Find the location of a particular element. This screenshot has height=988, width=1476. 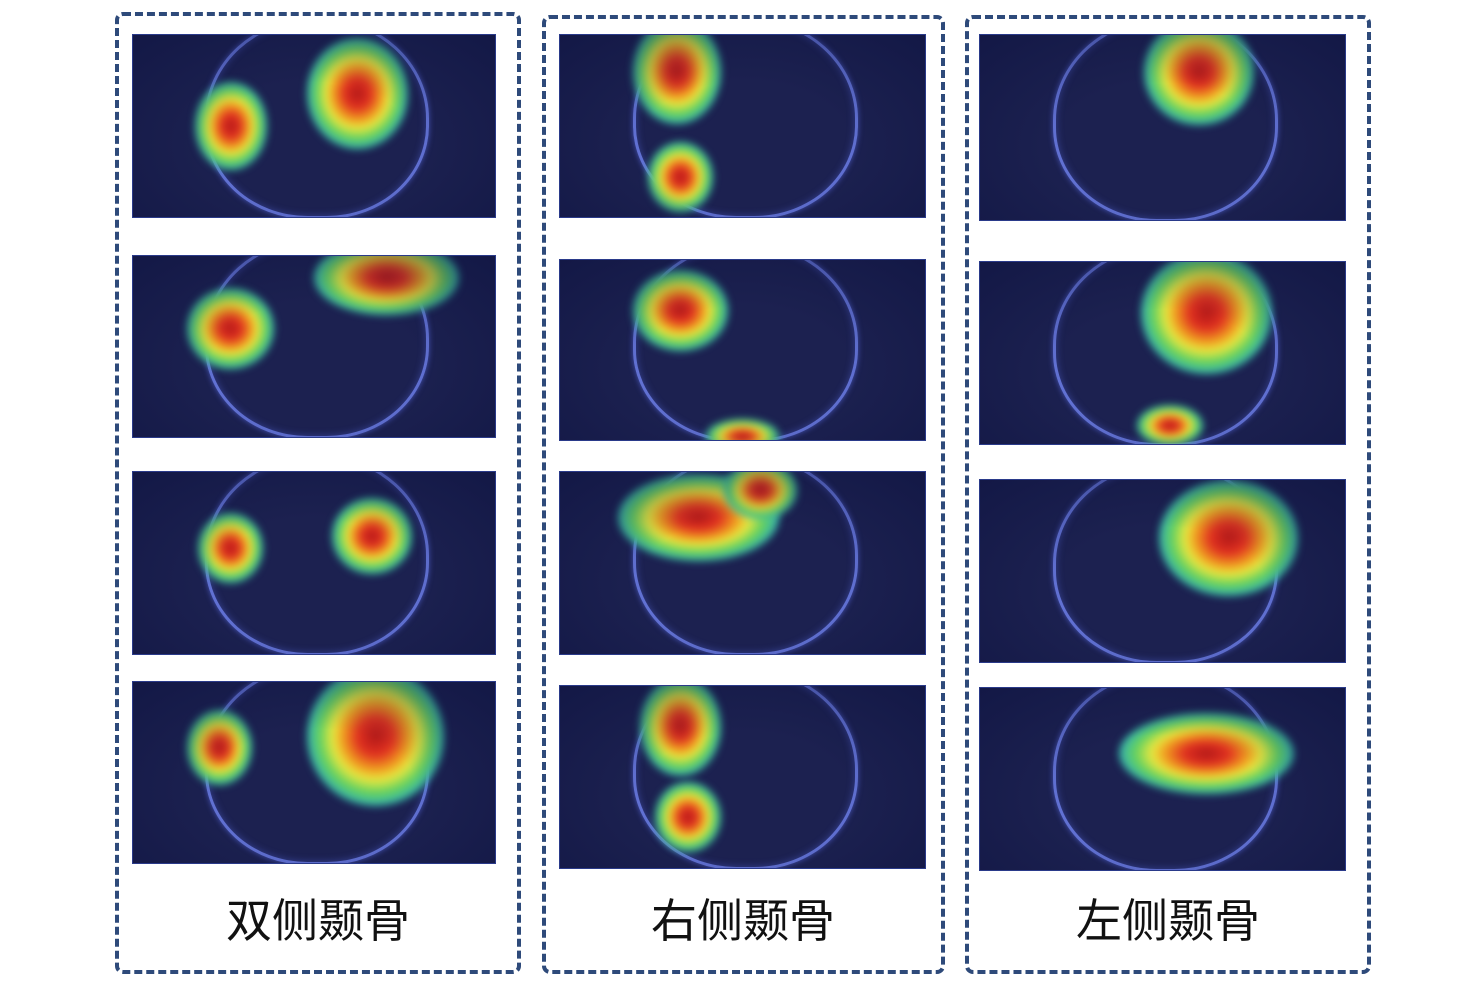

label-left-temporal-bone: 左侧颞骨 is located at coordinates (1168, 921).